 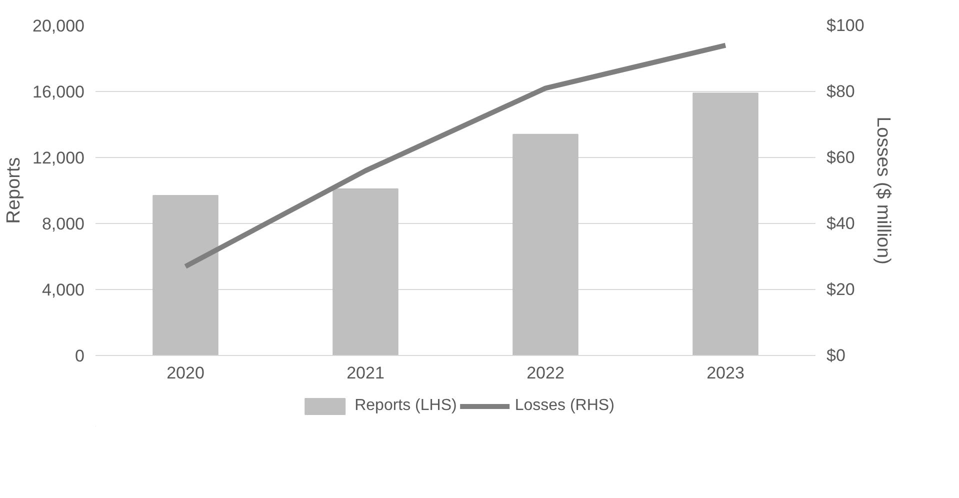 What do you see at coordinates (185, 373) in the screenshot?
I see `x-tick-label: 2020` at bounding box center [185, 373].